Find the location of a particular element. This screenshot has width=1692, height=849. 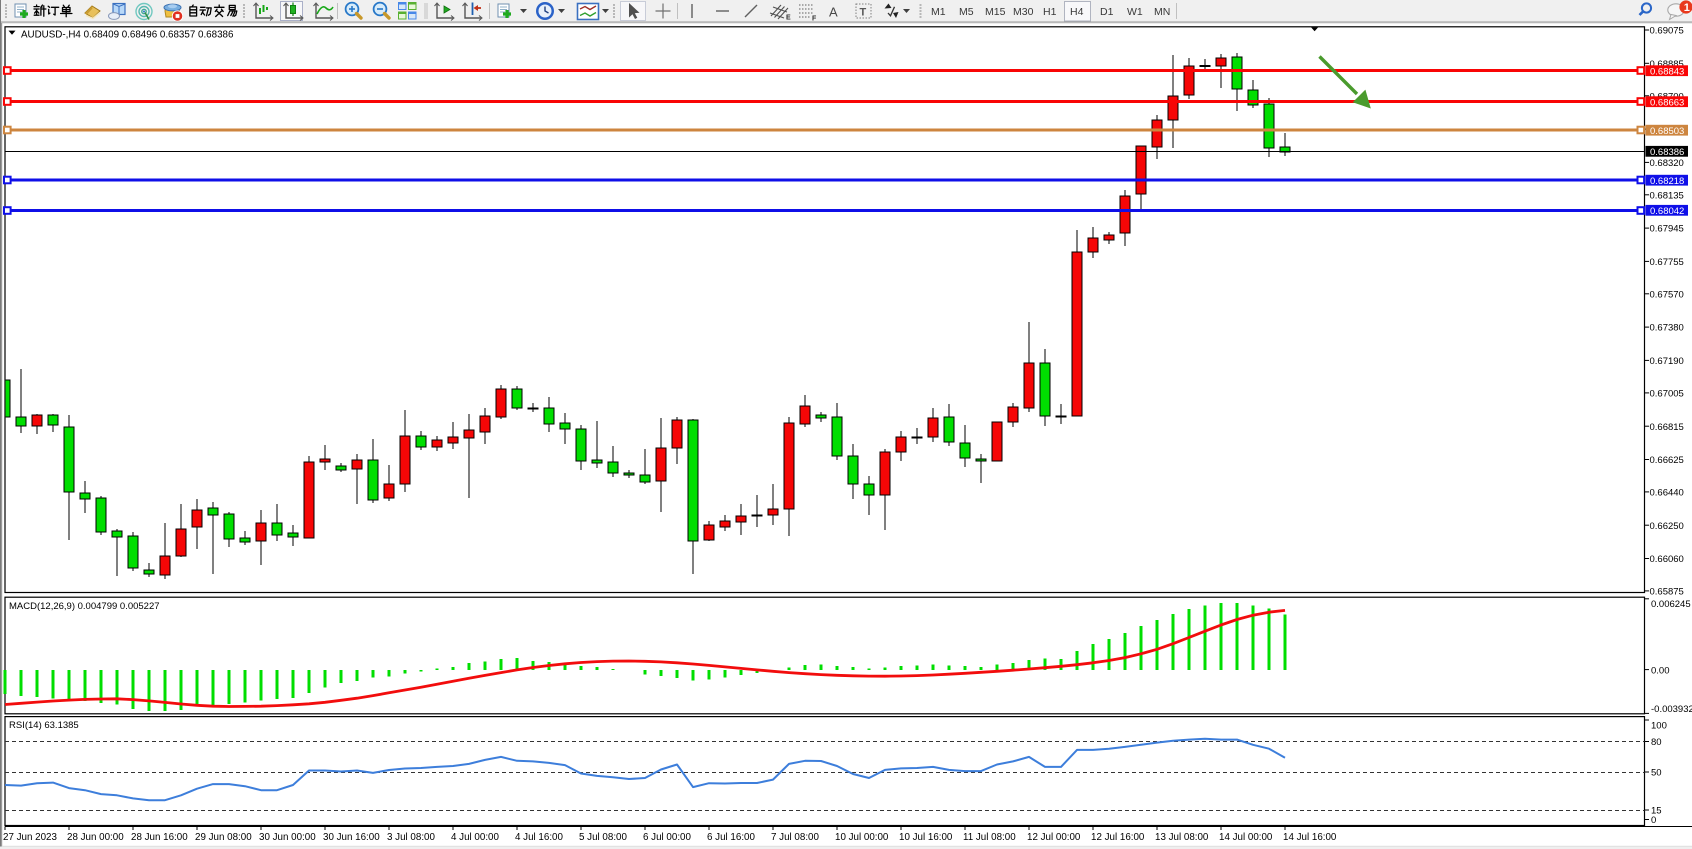

svg-text: 28 Jun 16:00 is located at coordinates (159, 837).